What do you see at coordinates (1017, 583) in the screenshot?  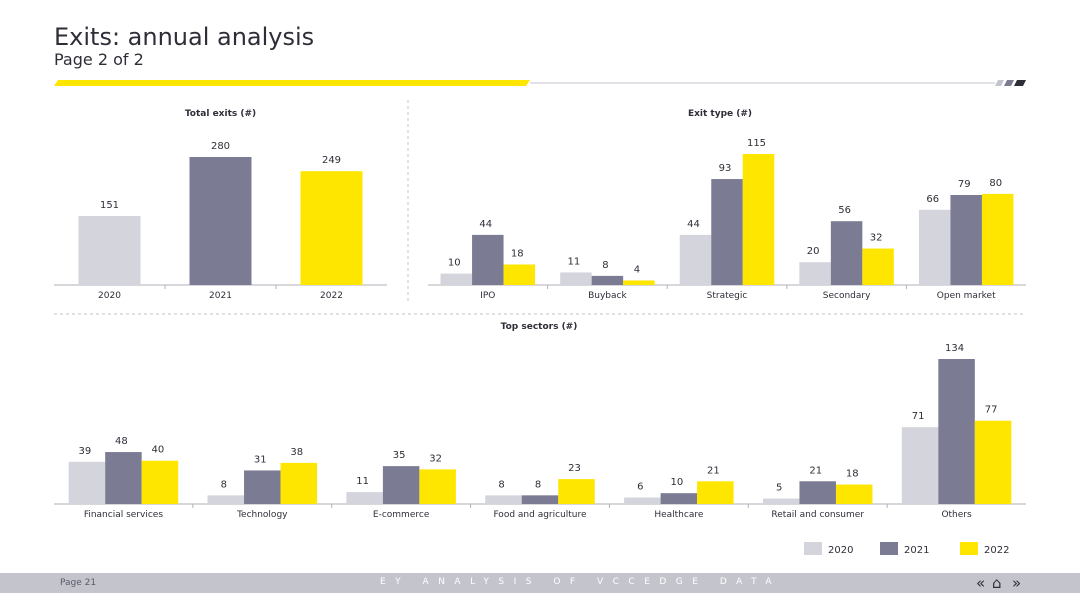 I see `nav-next-icon: »` at bounding box center [1017, 583].